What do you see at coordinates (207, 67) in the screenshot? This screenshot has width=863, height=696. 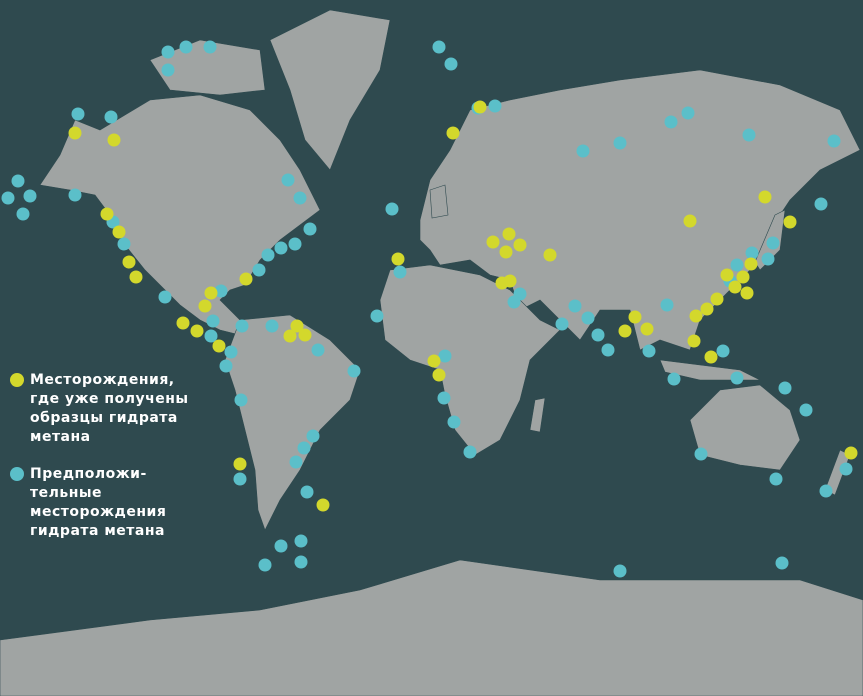 I see `arctic-islands-landmass` at bounding box center [207, 67].